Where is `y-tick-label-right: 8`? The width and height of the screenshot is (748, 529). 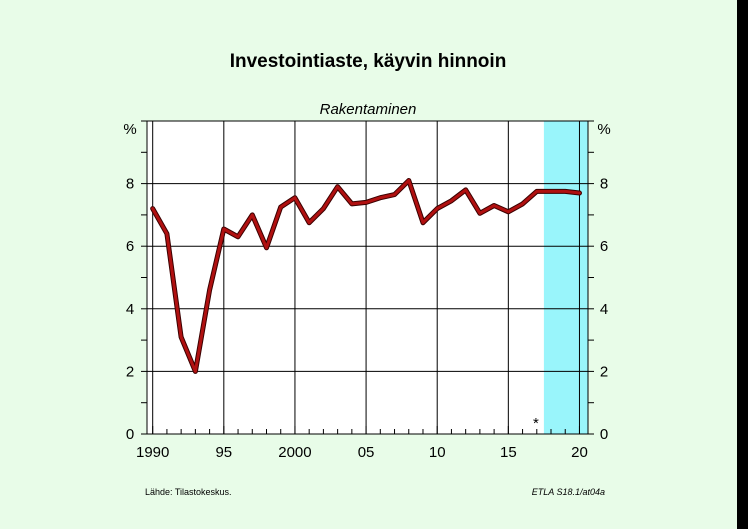 y-tick-label-right: 8 is located at coordinates (604, 184).